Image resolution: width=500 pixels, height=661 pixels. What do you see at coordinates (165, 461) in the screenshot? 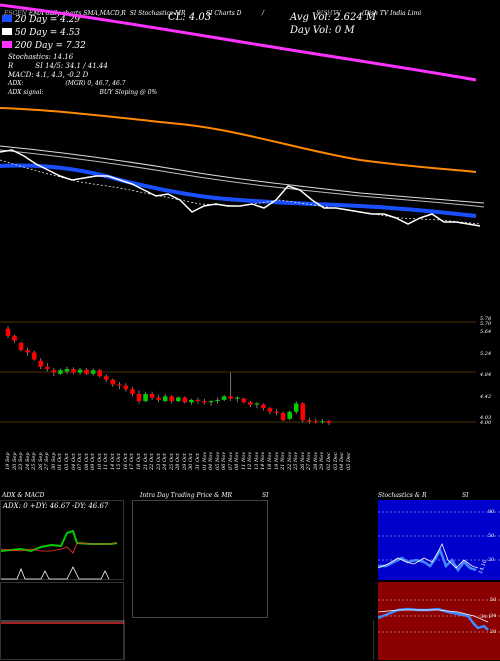
I see `date-tick-label: 24 Oct` at bounding box center [165, 461].